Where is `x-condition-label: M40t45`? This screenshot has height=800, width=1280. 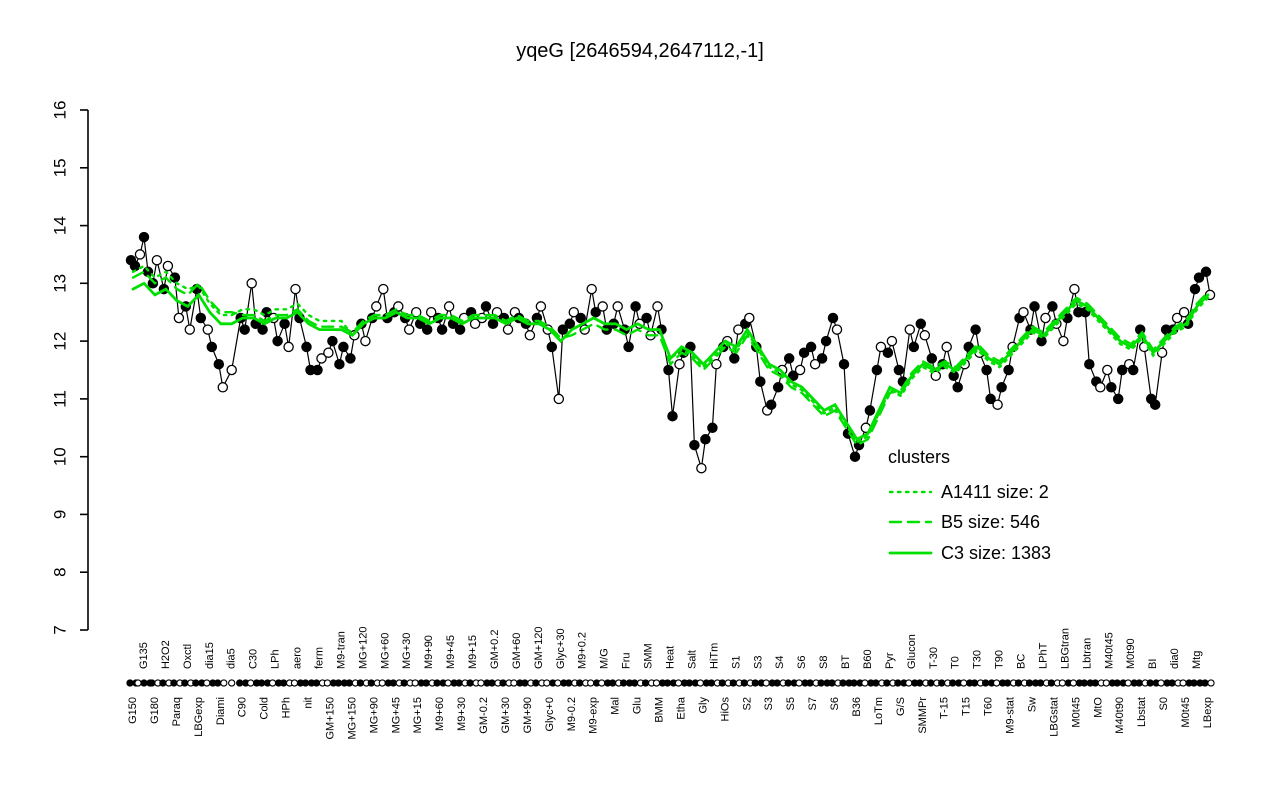 x-condition-label: M40t45 is located at coordinates (1109, 650).